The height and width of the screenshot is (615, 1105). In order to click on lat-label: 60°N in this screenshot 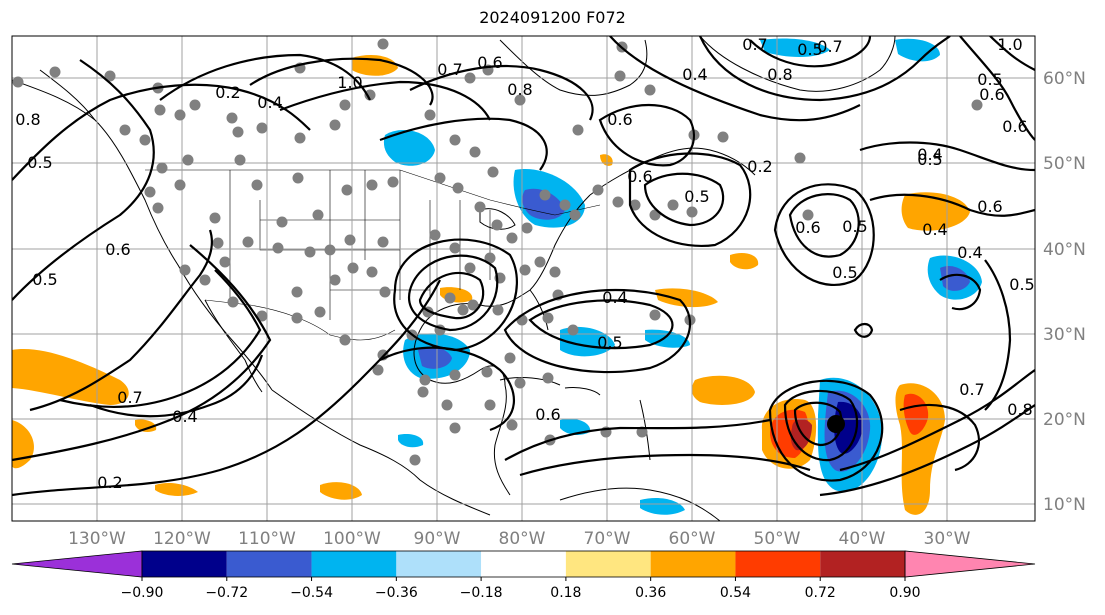, I will do `click(1064, 79)`.